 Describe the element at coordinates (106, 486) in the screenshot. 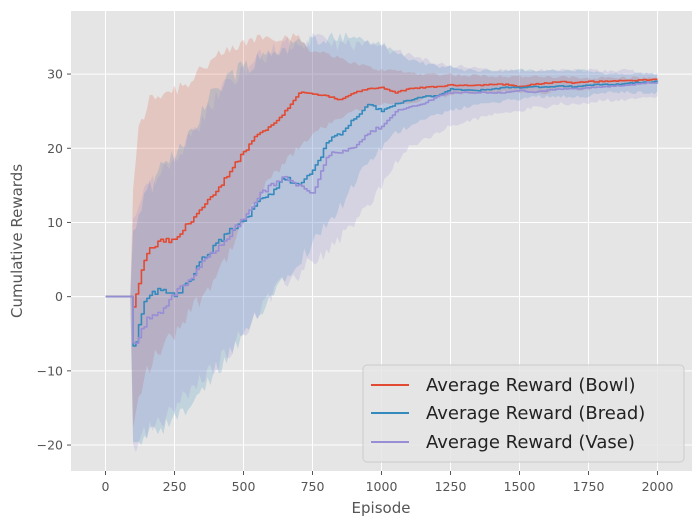

I see `x-tick-label: 0` at that location.